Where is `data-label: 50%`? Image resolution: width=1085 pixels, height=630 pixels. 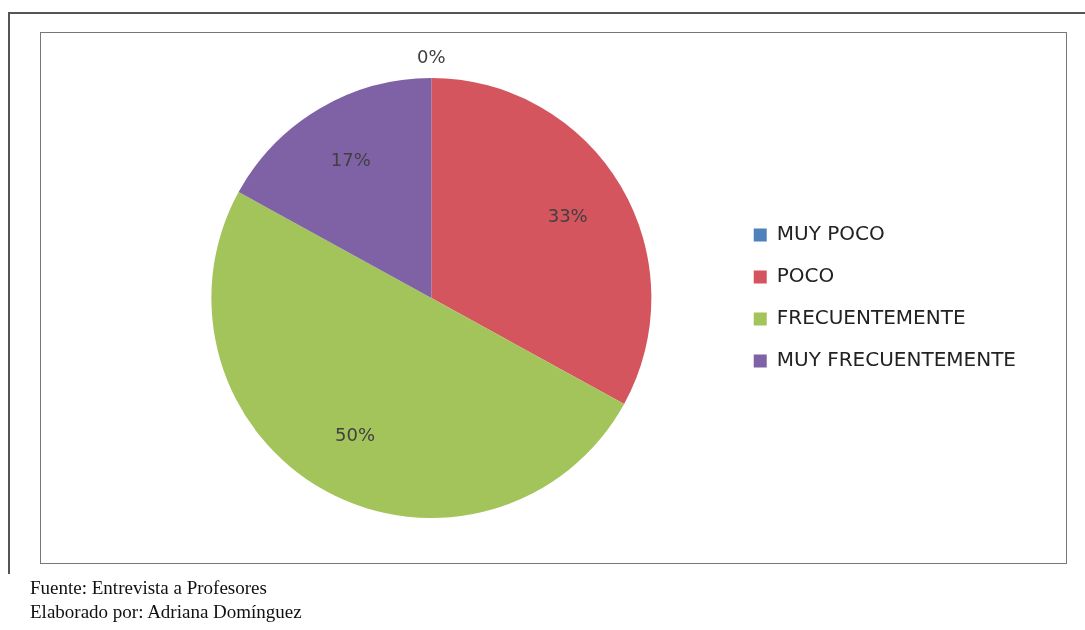
data-label: 50% is located at coordinates (355, 435).